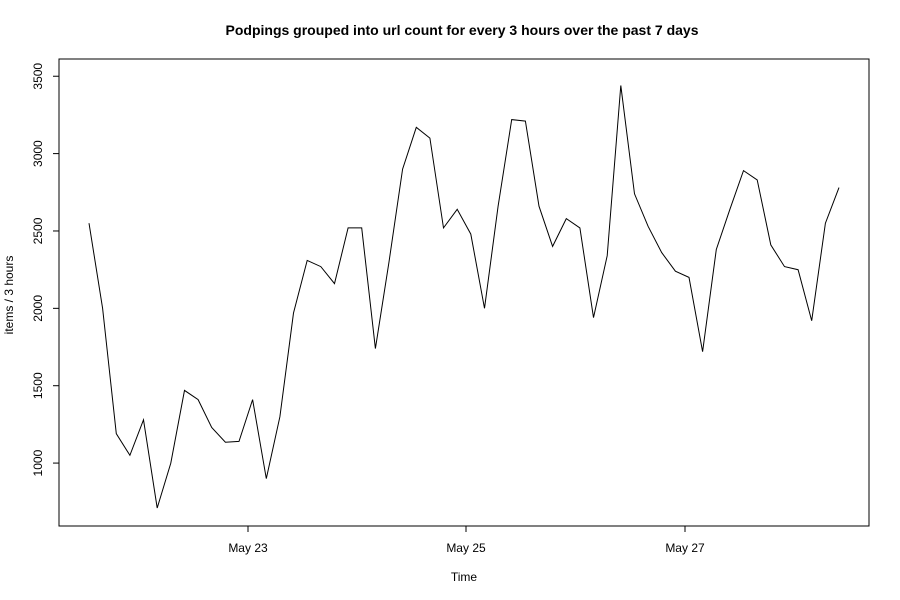 The height and width of the screenshot is (600, 900). I want to click on x-tick-label: May 27, so click(685, 548).